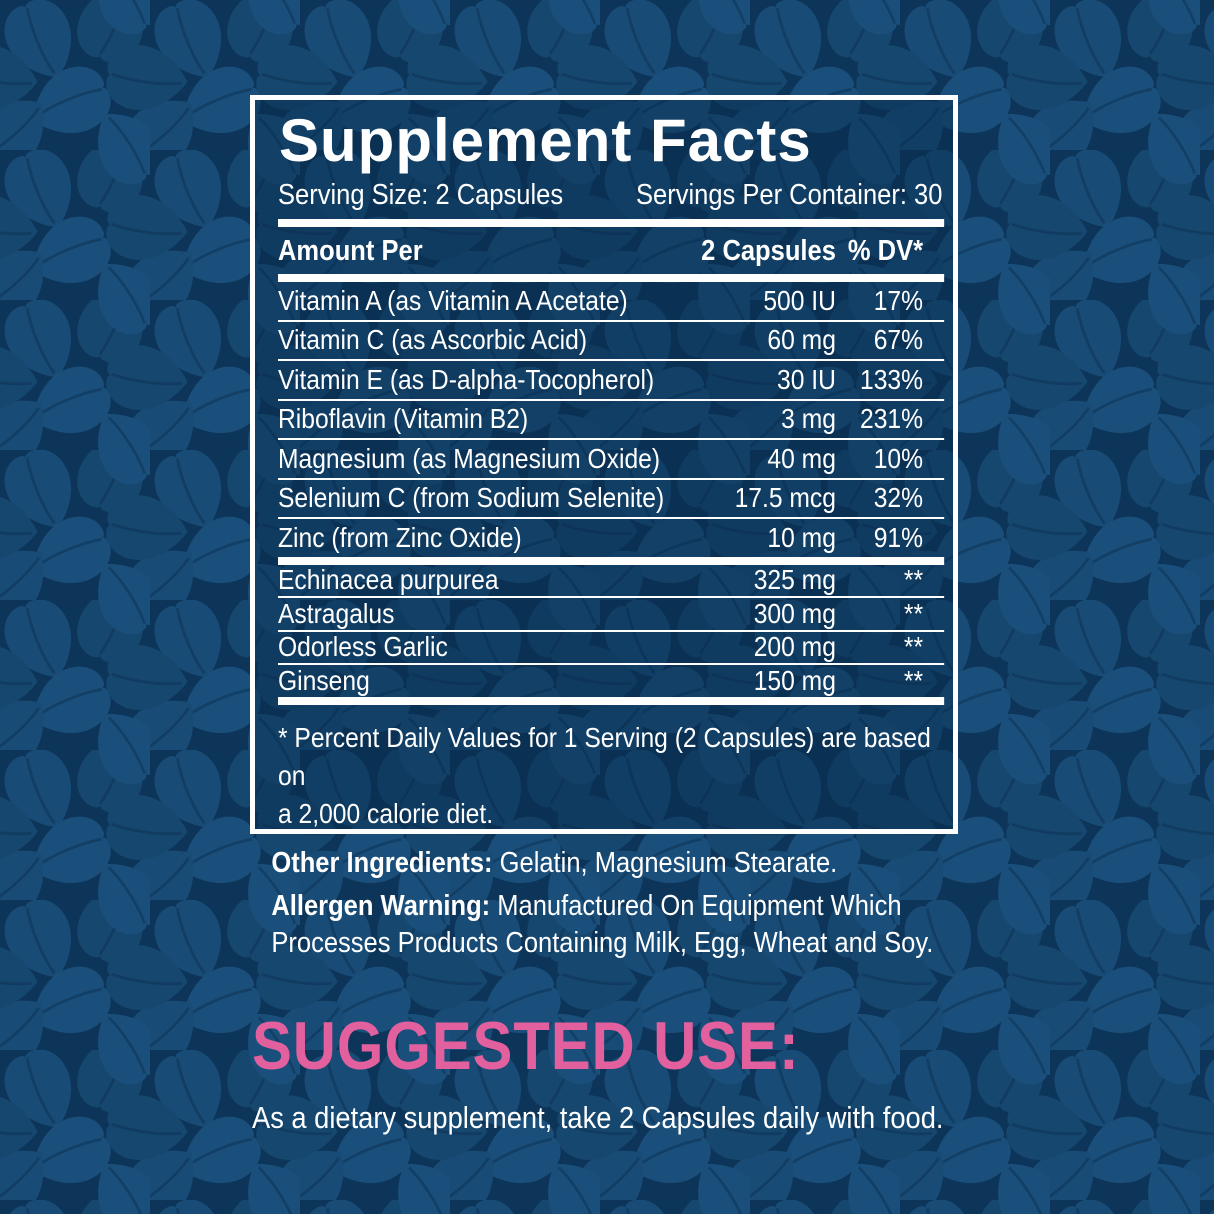  What do you see at coordinates (466, 379) in the screenshot?
I see `nutrient-name: Vitamin E (as D-alpha-Tocopherol)` at bounding box center [466, 379].